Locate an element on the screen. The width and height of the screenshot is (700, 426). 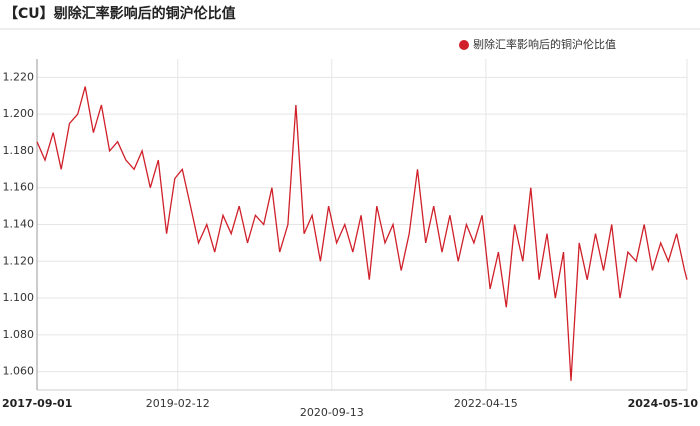
x-tick-label: 2022-04-15 is located at coordinates (486, 403).